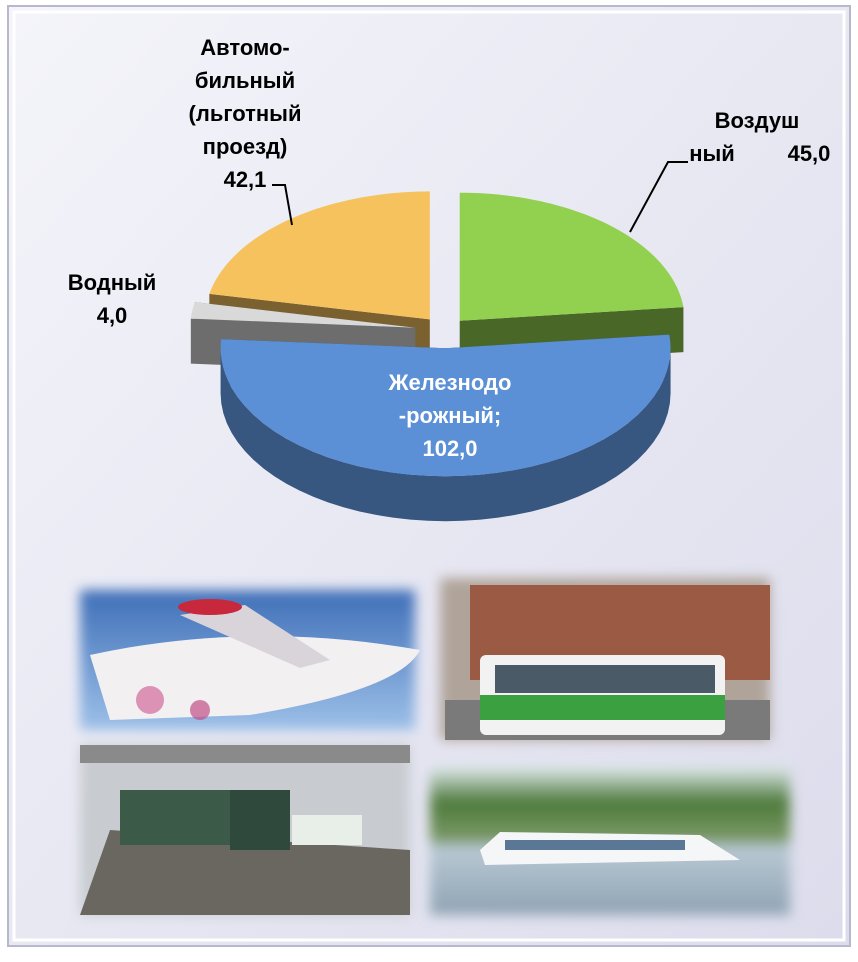  What do you see at coordinates (610, 840) in the screenshot?
I see `photo-boat` at bounding box center [610, 840].